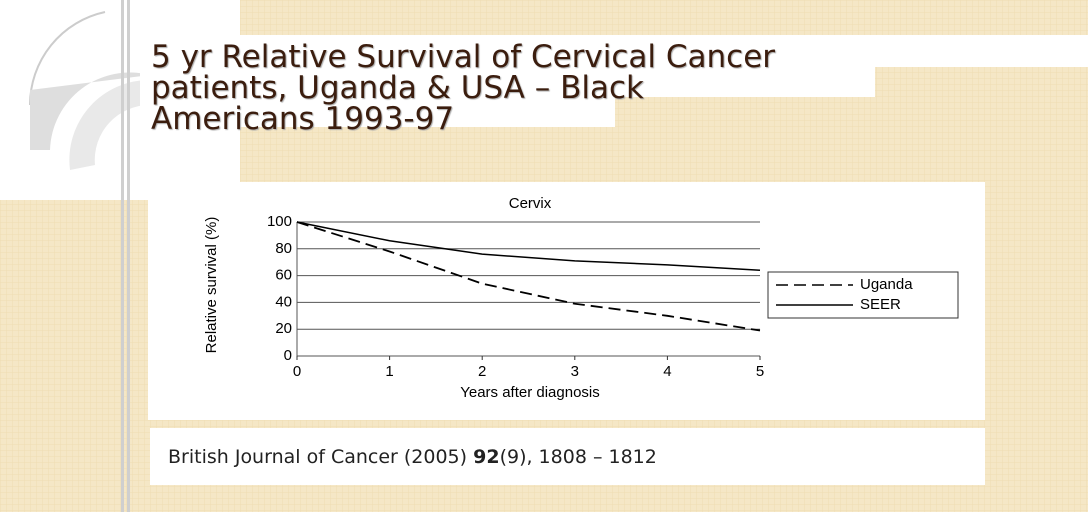 The width and height of the screenshot is (1088, 512). I want to click on y-tick-label: 60, so click(283, 275).